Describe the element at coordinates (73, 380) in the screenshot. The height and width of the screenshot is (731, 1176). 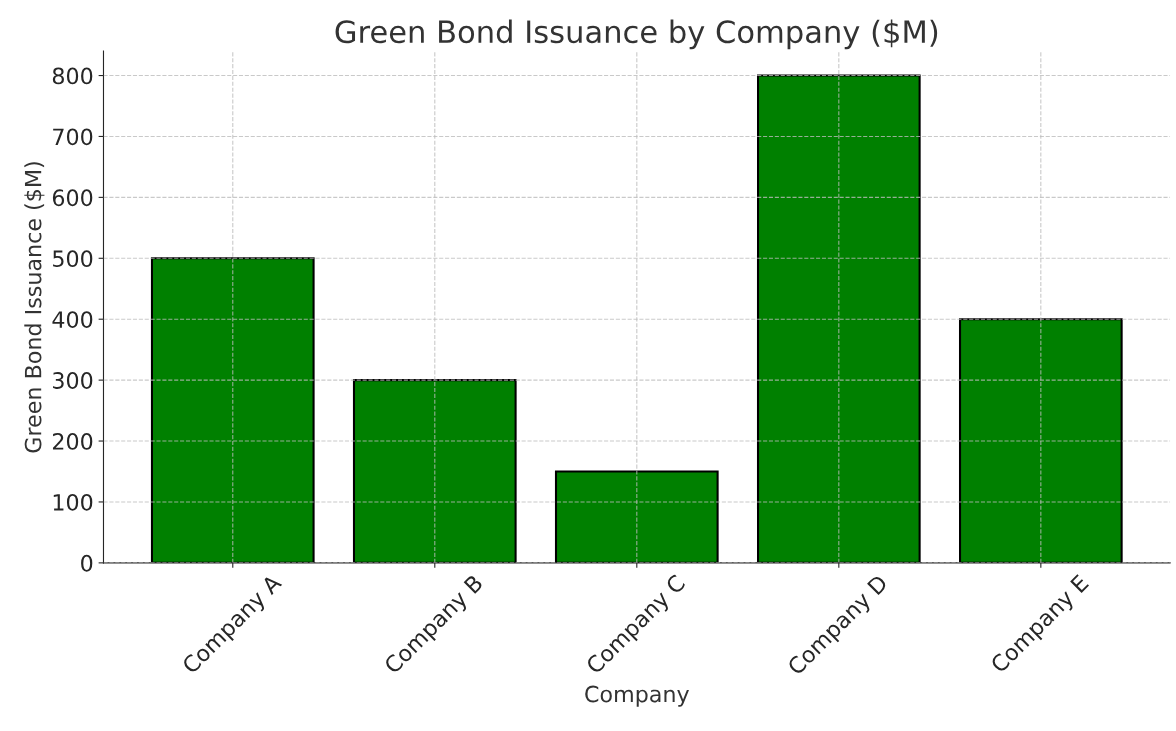
I see `y-tick-label: 300` at that location.